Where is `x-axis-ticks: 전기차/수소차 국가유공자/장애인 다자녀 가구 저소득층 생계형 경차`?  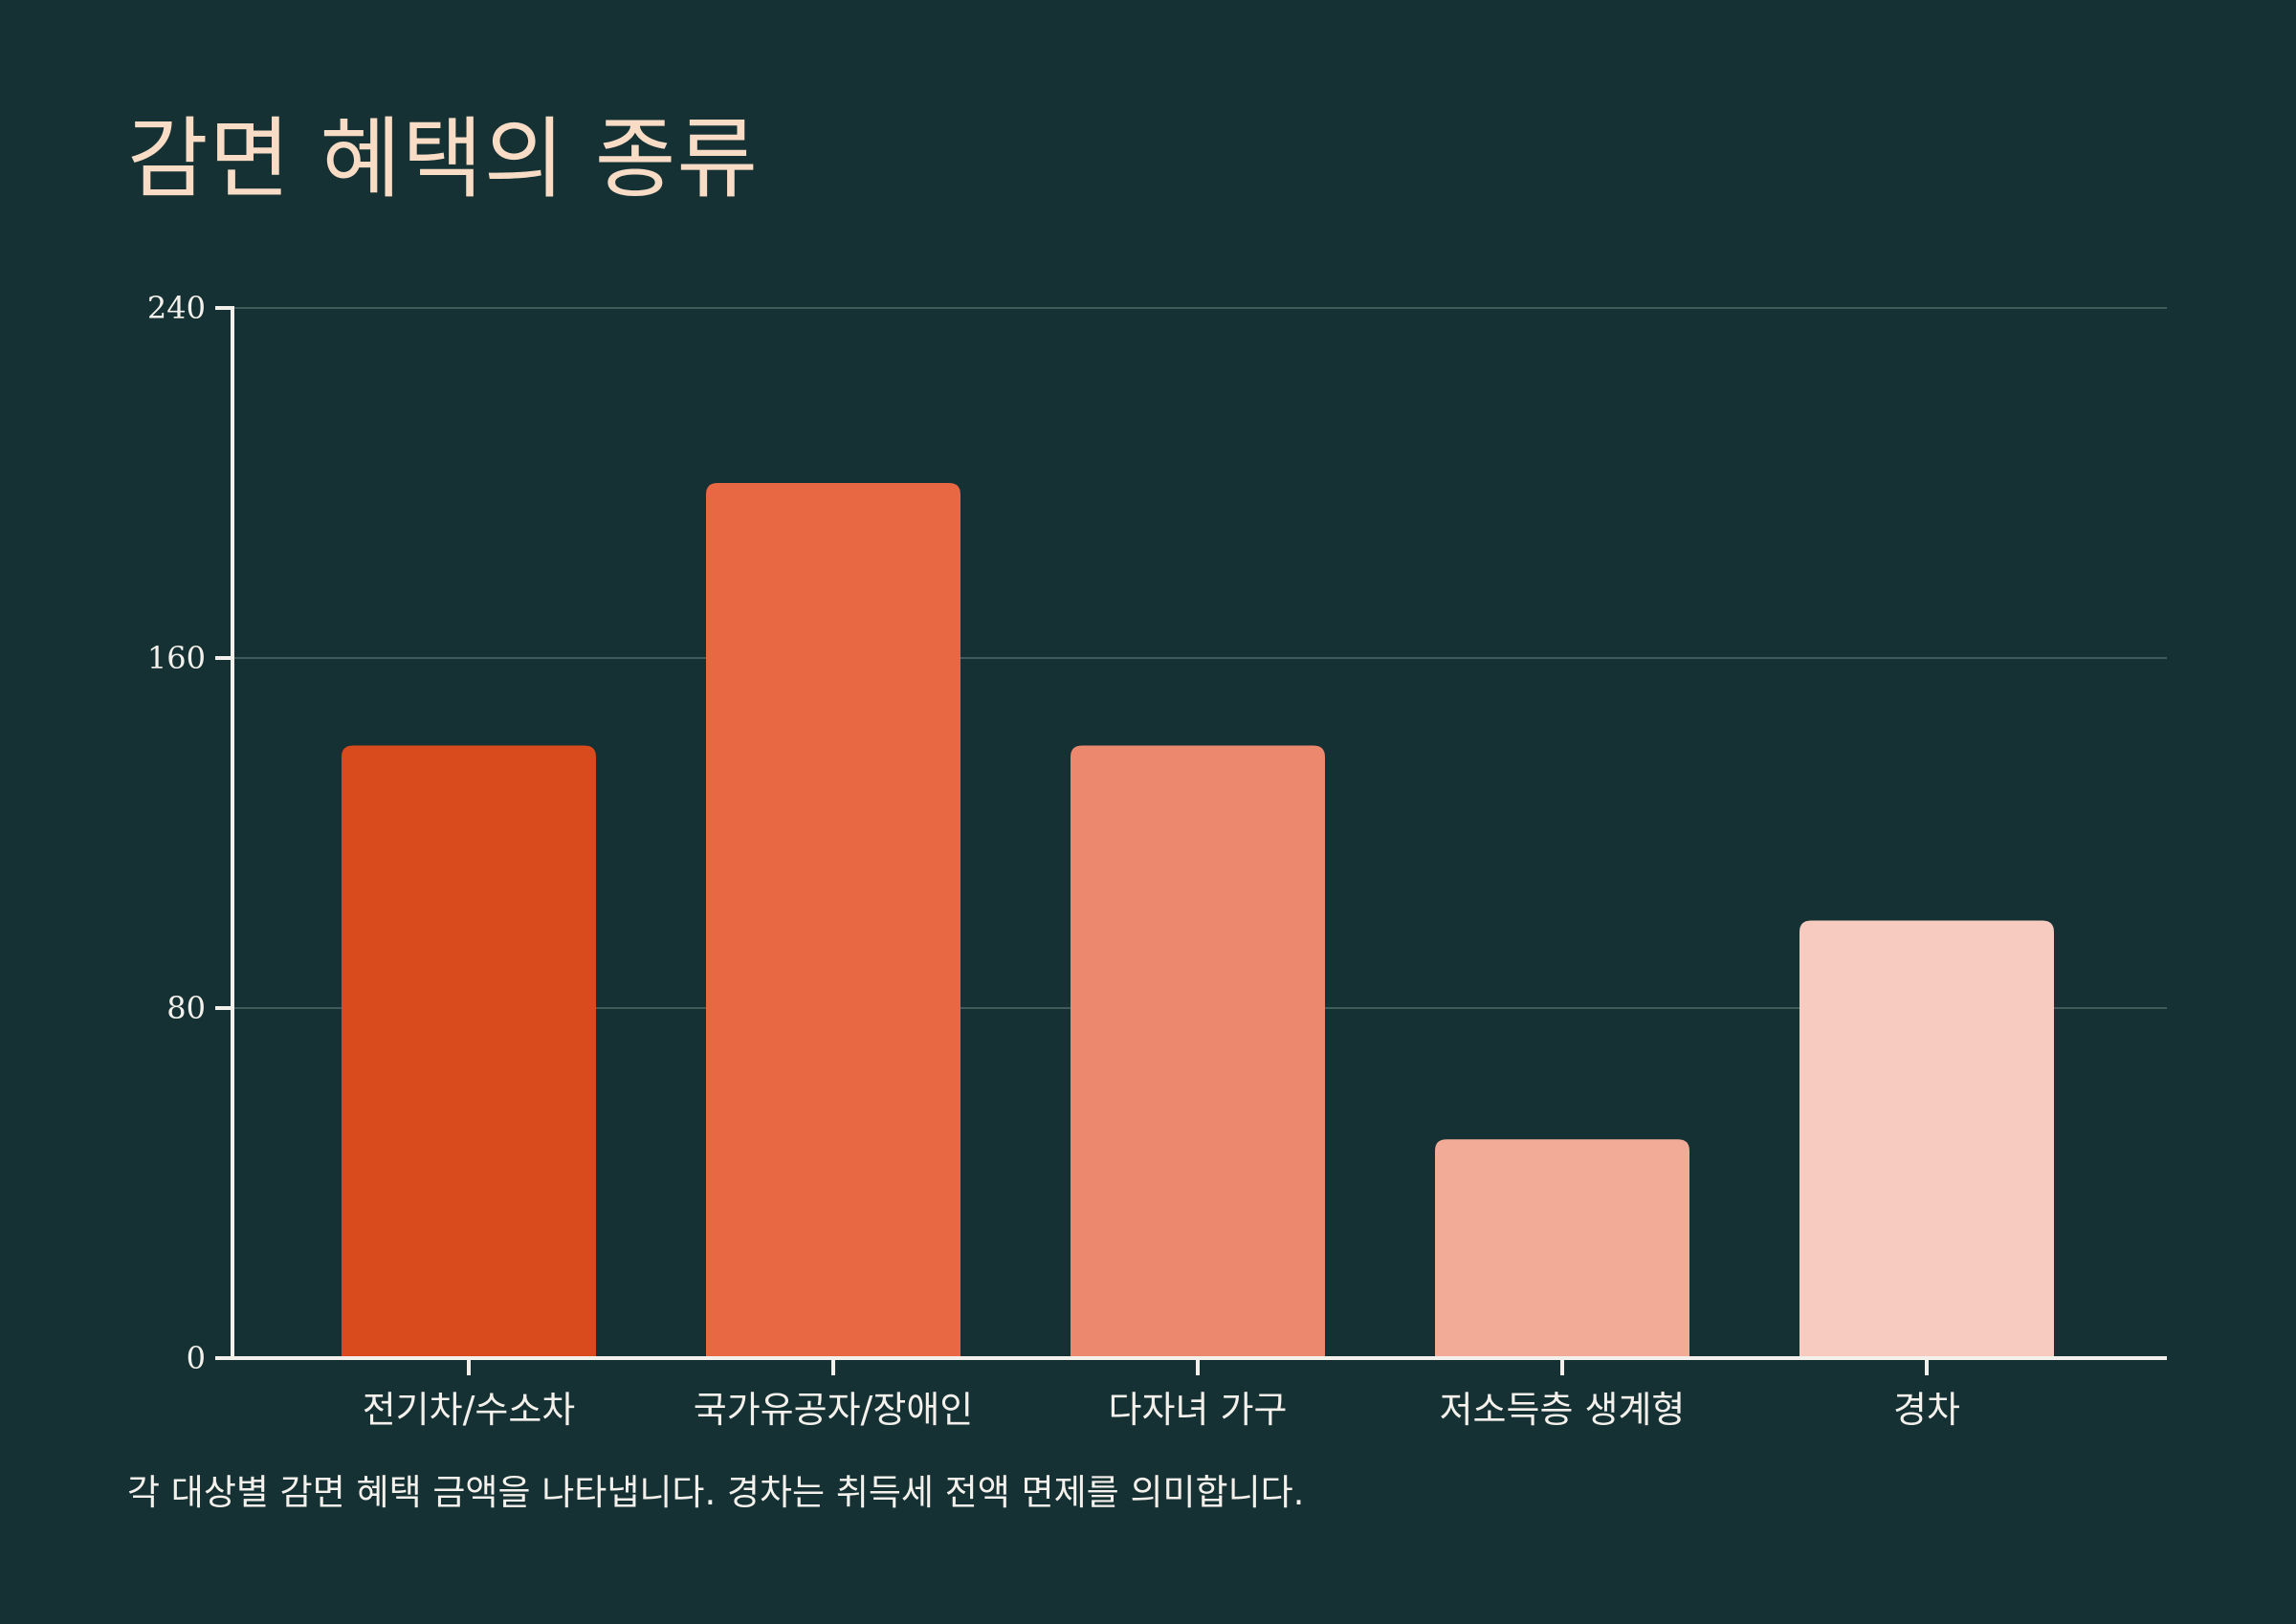
x-axis-ticks: 전기차/수소차 국가유공자/장애인 다자녀 가구 저소득층 생계형 경차 is located at coordinates (1162, 1395).